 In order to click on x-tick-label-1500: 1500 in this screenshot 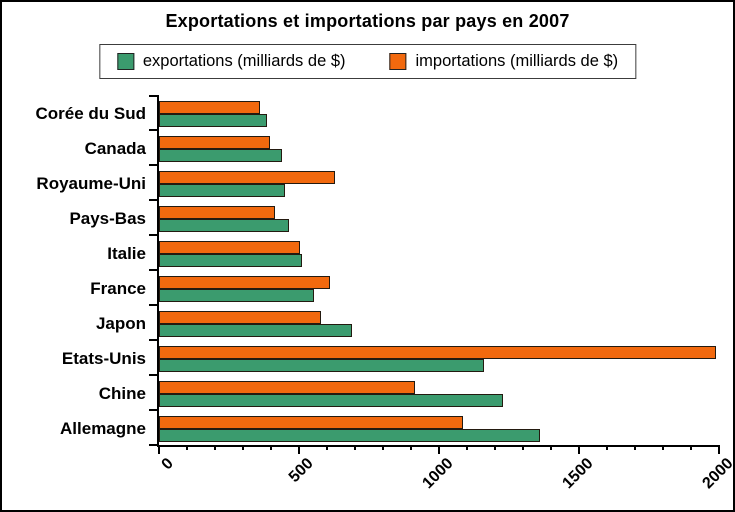, I will do `click(578, 474)`.